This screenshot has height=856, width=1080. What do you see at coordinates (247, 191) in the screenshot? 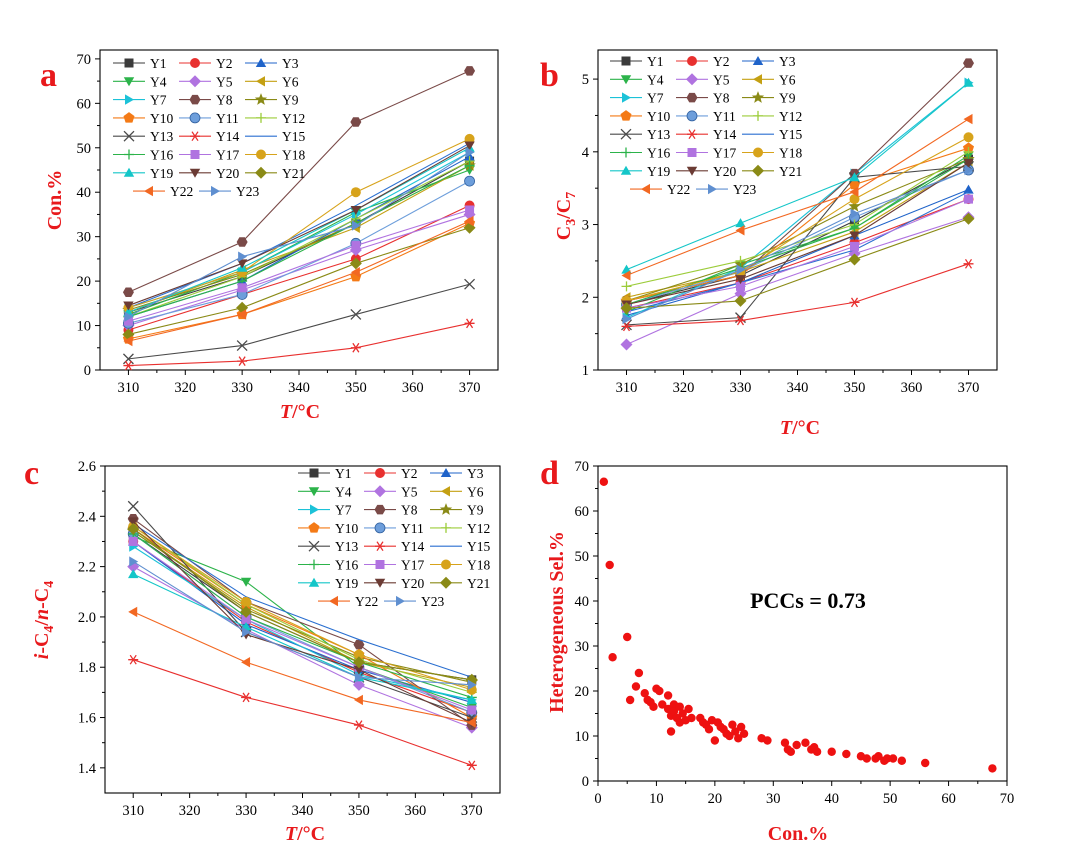
I see `legend-label: Y23` at bounding box center [247, 191].